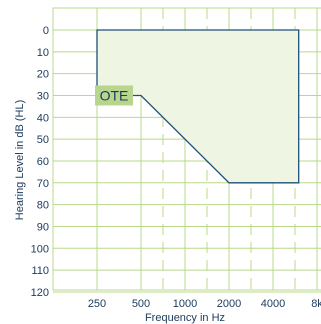 The width and height of the screenshot is (321, 324). What do you see at coordinates (43, 206) in the screenshot?
I see `y-tick-label: 80` at bounding box center [43, 206].